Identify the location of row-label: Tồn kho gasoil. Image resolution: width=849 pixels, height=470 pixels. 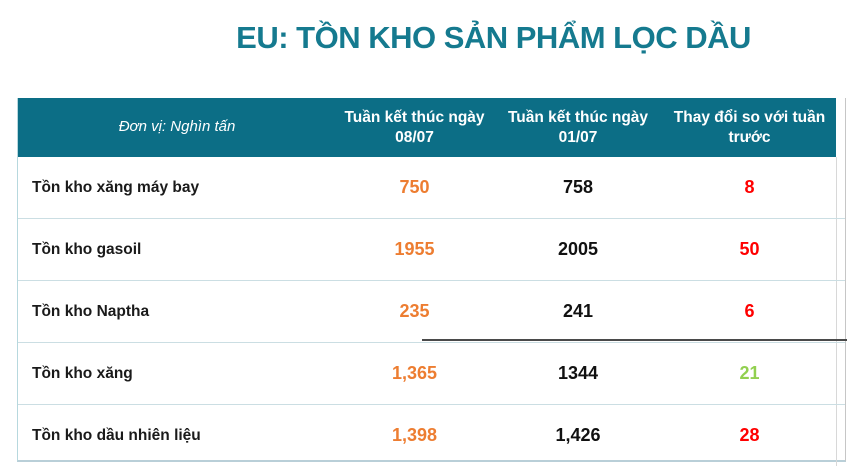
(87, 249).